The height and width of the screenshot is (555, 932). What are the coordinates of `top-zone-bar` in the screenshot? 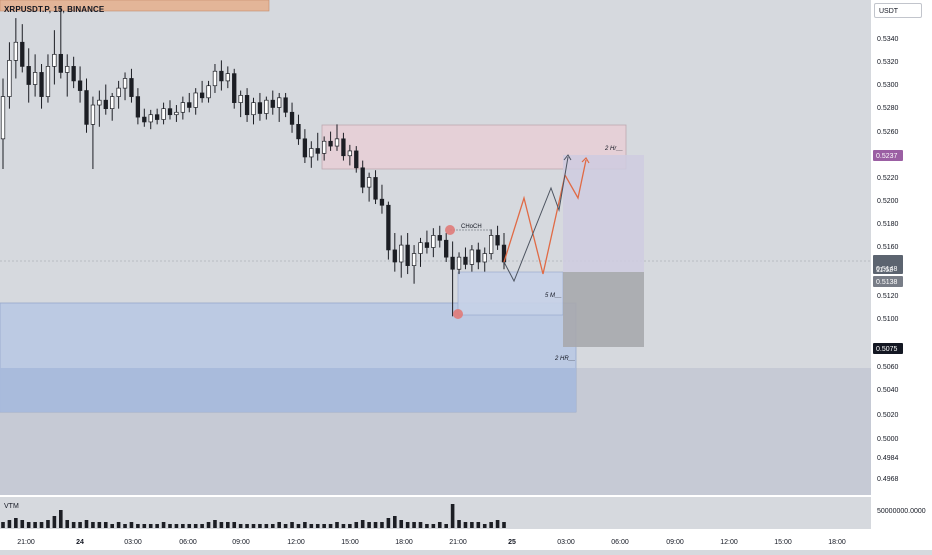 It's located at (135, 6).